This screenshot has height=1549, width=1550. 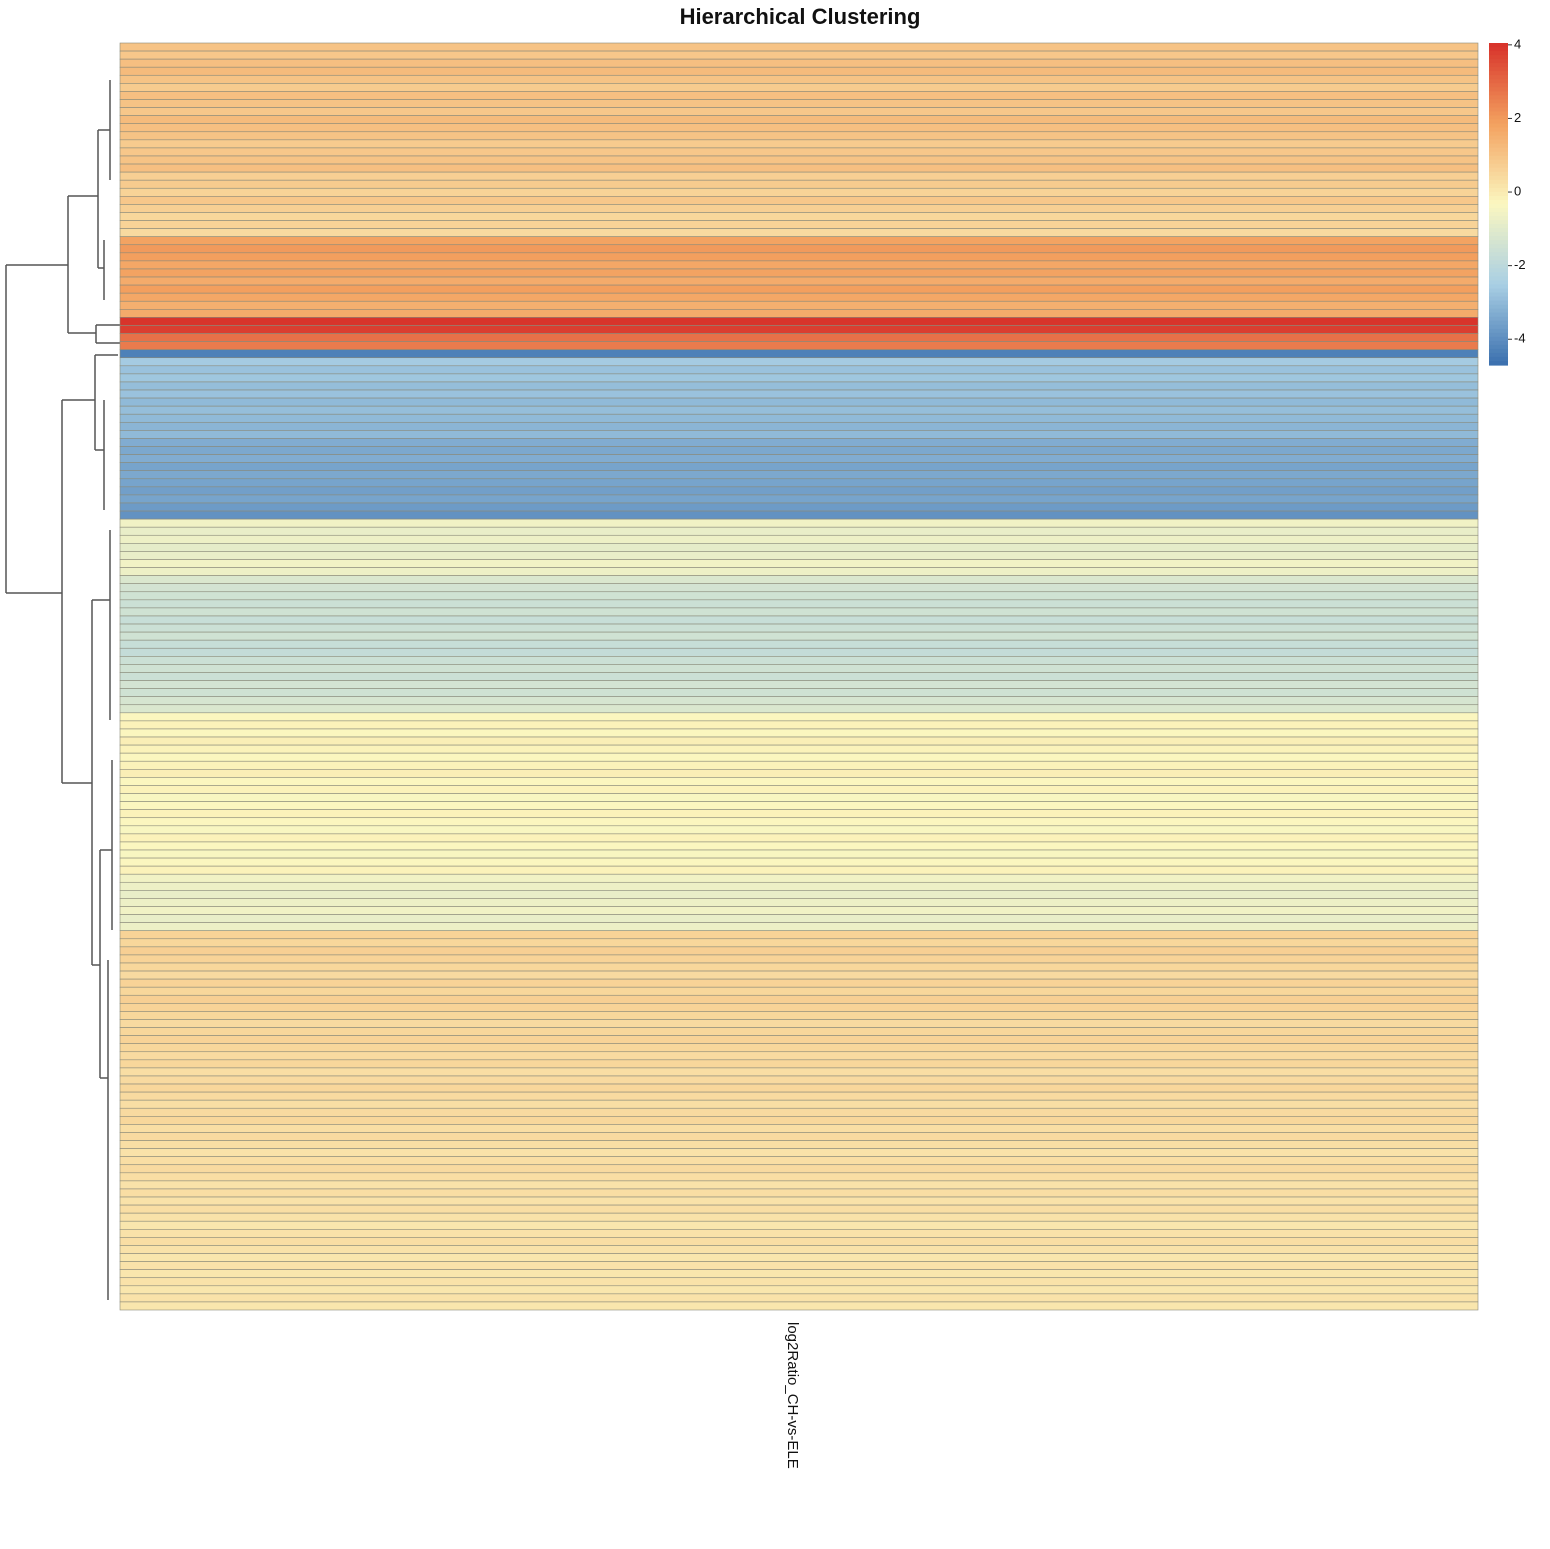 What do you see at coordinates (1520, 264) in the screenshot?
I see `colorbar-tick-label: -2` at bounding box center [1520, 264].